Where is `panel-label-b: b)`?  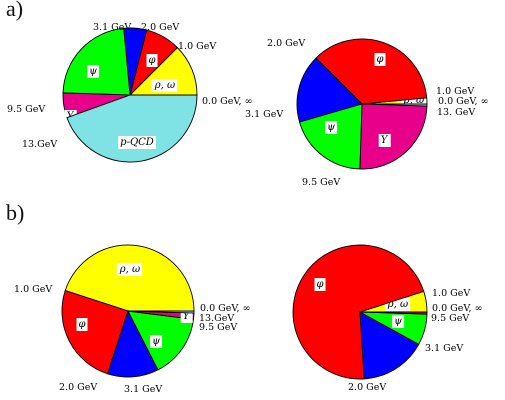
panel-label-b: b) is located at coordinates (15, 212).